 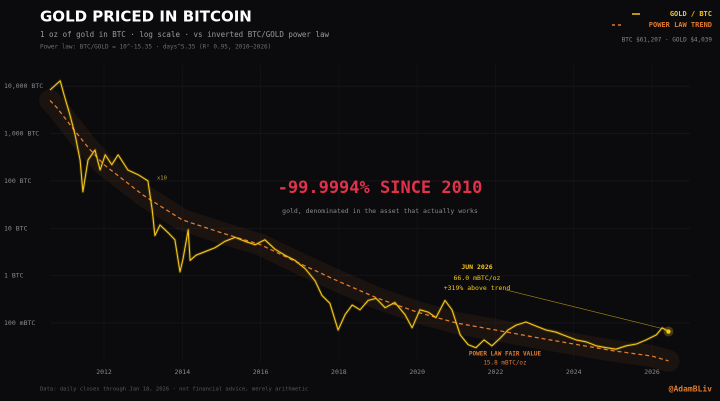 What do you see at coordinates (505, 363) in the screenshot?
I see `fair-note: 15.8 mBTC/oz` at bounding box center [505, 363].